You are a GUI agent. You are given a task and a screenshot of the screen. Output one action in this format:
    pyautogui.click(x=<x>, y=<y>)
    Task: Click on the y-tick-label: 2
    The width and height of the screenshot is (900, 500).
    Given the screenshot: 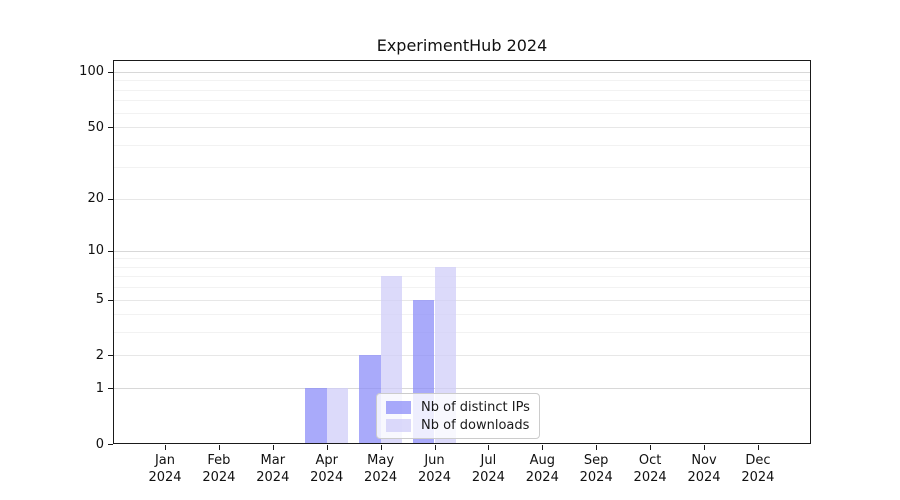 What is the action you would take?
    pyautogui.click(x=99, y=355)
    